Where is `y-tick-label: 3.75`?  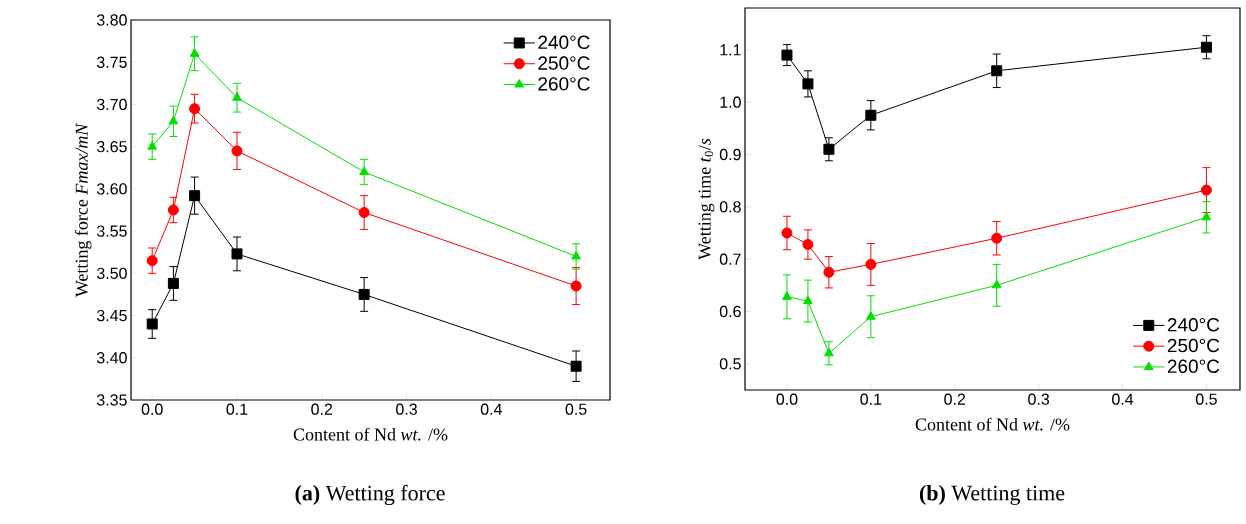 y-tick-label: 3.75 is located at coordinates (111, 62).